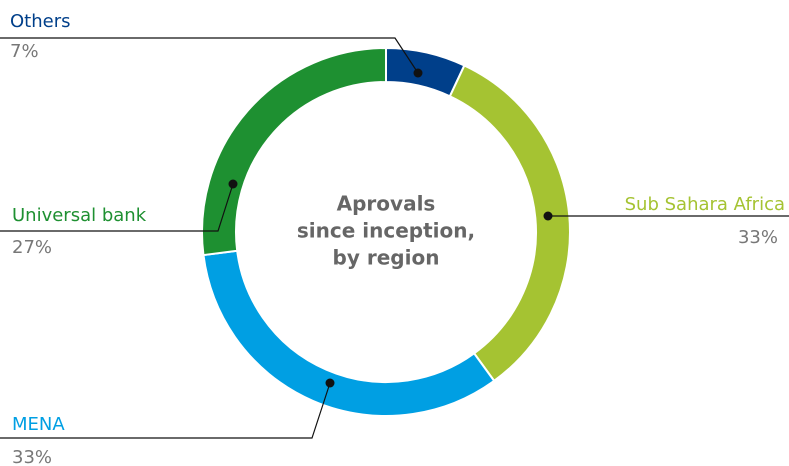  Describe the element at coordinates (705, 204) in the screenshot. I see `category-label: Sub Sahara Africa` at that location.